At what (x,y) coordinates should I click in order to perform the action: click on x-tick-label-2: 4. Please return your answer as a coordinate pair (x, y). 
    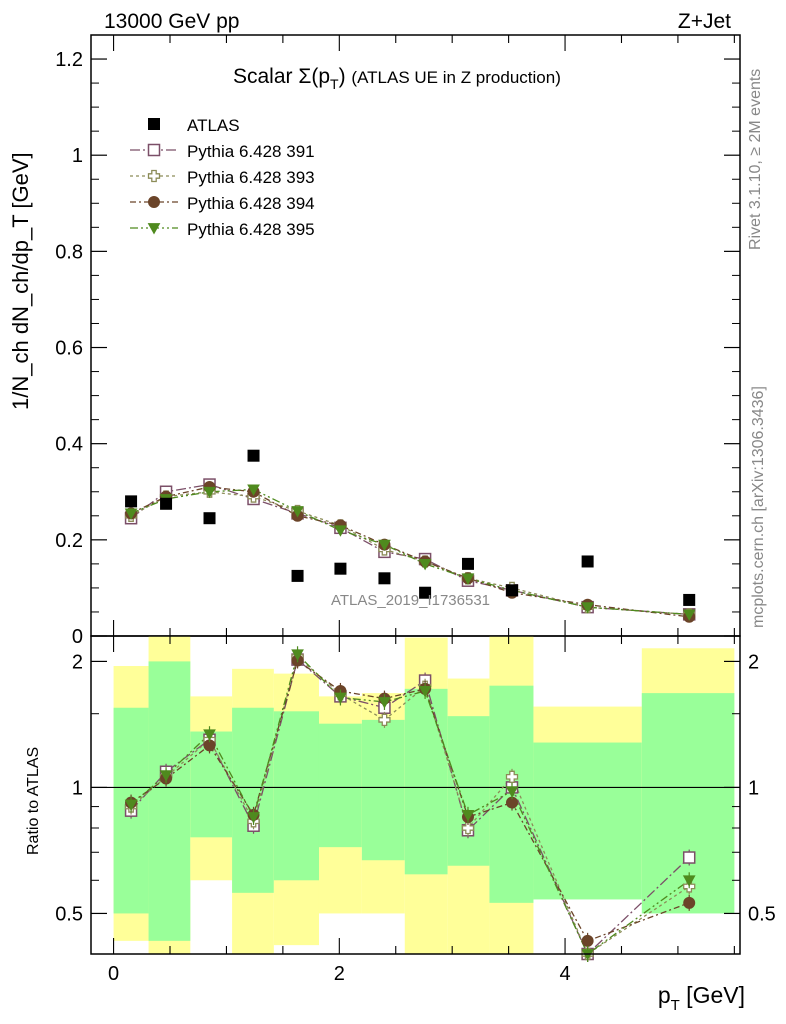
    Looking at the image, I should click on (564, 974).